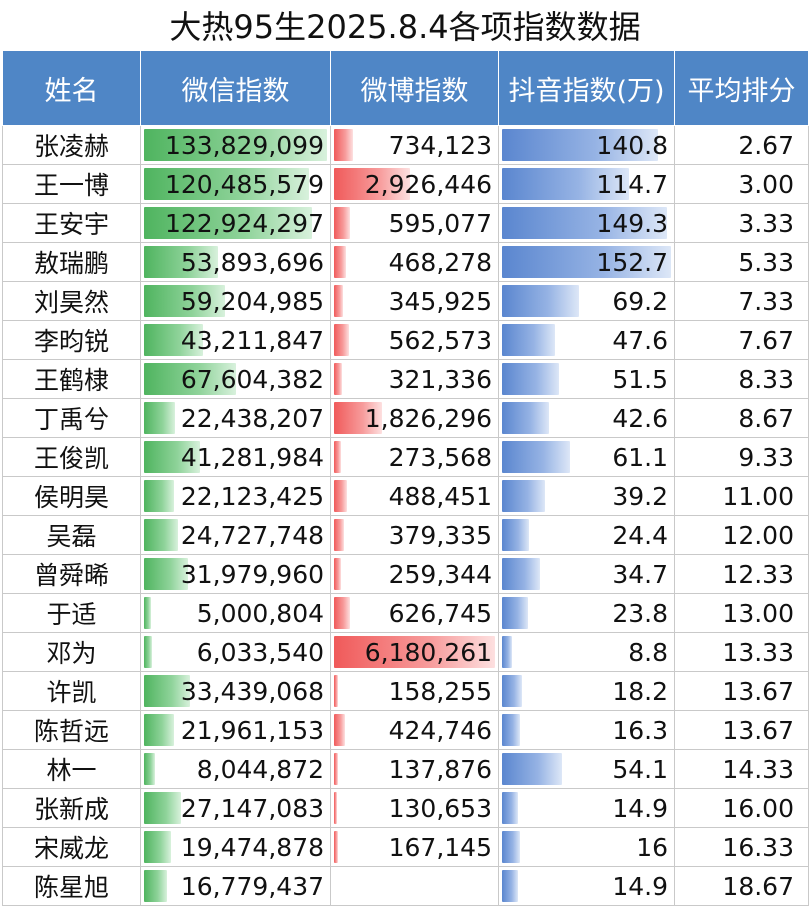 The width and height of the screenshot is (810, 906). I want to click on cell-weibo-value: 345,925, so click(440, 301).